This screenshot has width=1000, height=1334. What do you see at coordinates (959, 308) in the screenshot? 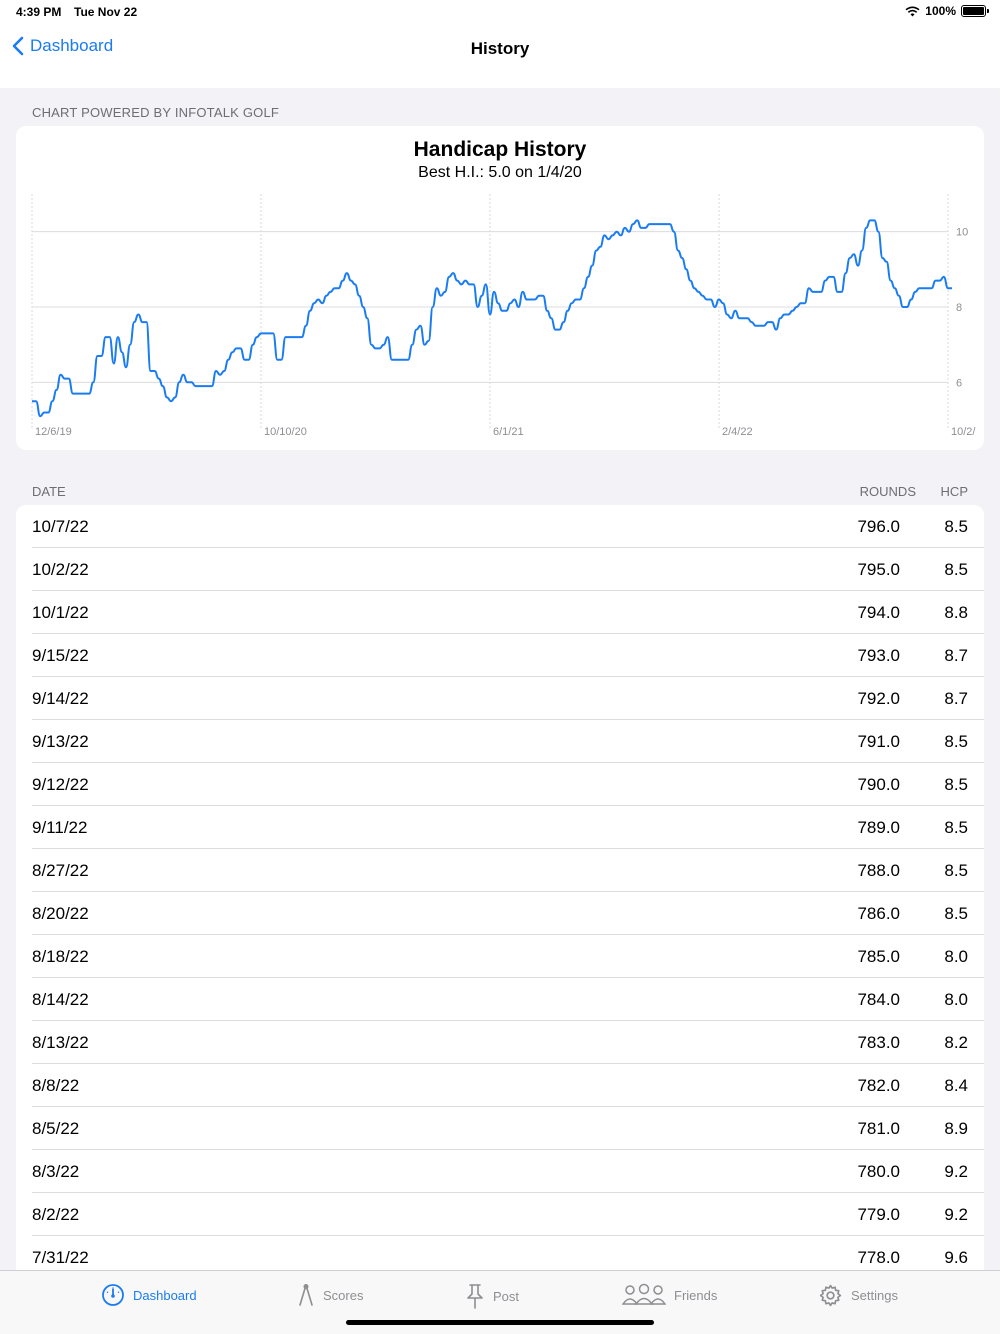
I see `y-tick-label: 8` at bounding box center [959, 308].